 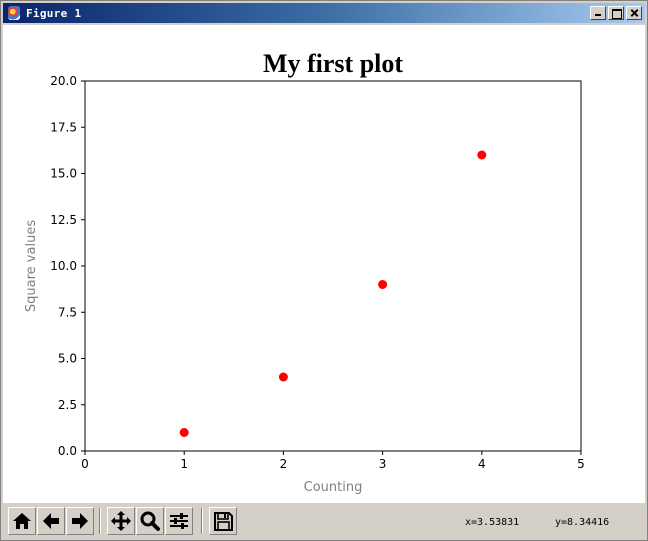 What do you see at coordinates (324, 522) in the screenshot?
I see `navigation-toolbar: x=3.53831 y=8.34416` at bounding box center [324, 522].